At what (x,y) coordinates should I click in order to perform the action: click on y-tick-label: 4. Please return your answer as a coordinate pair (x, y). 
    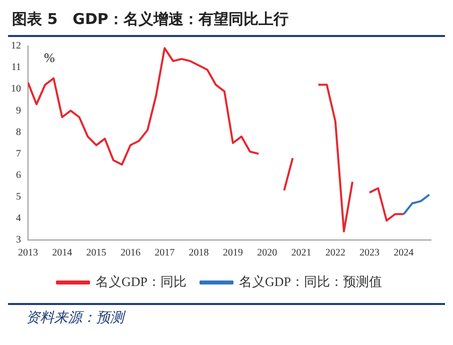
    Looking at the image, I should click on (18, 218).